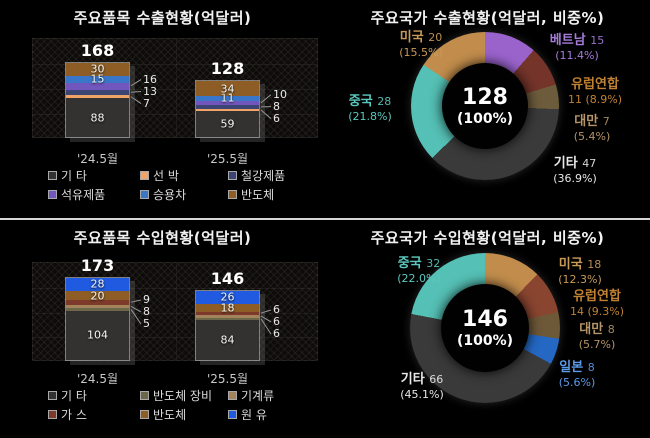  What do you see at coordinates (575, 178) in the screenshot?
I see `slice-label-pct: (36.9%)` at bounding box center [575, 178].